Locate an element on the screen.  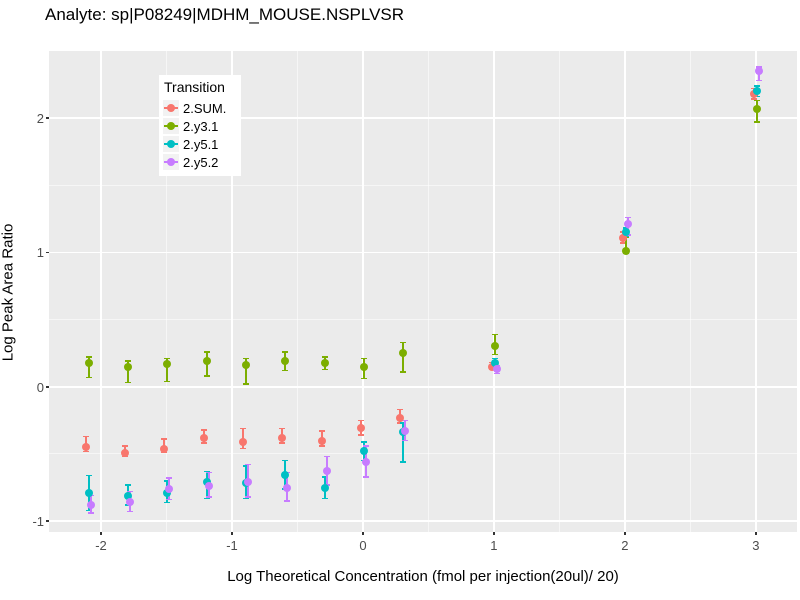
y-axis-tick is located at coordinates (47, 252).